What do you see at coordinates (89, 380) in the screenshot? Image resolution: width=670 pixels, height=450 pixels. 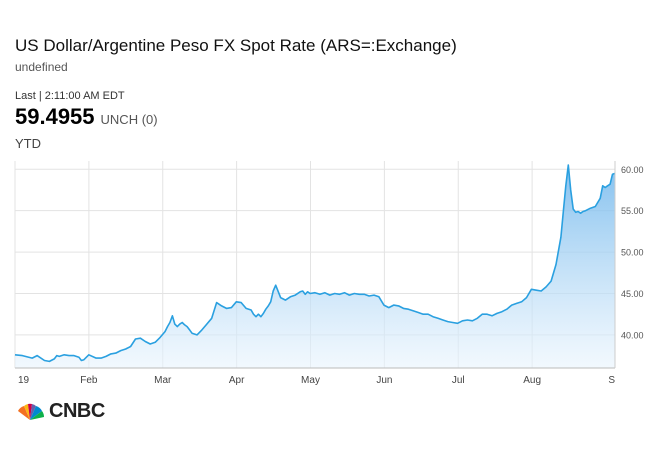 I see `x-tick-label: Feb` at bounding box center [89, 380].